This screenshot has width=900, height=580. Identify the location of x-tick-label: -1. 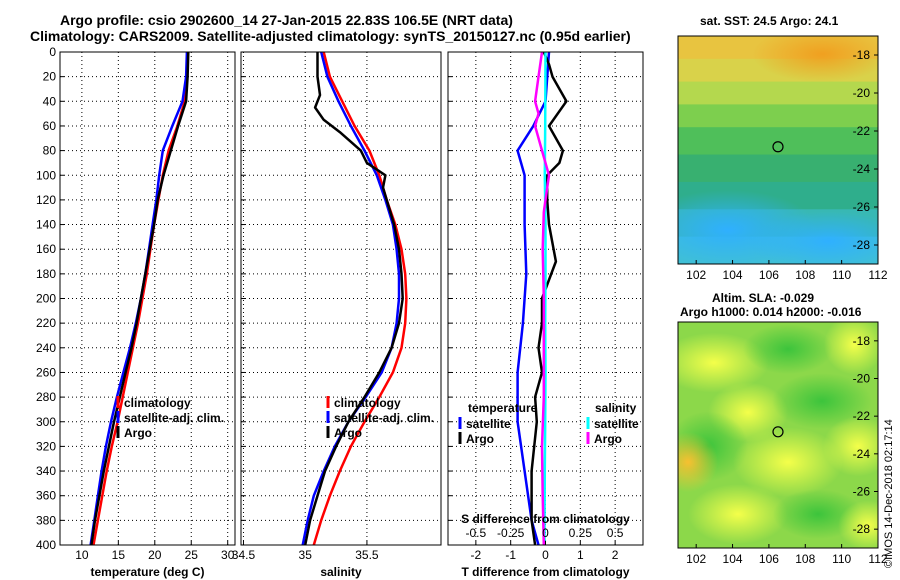
(510, 555).